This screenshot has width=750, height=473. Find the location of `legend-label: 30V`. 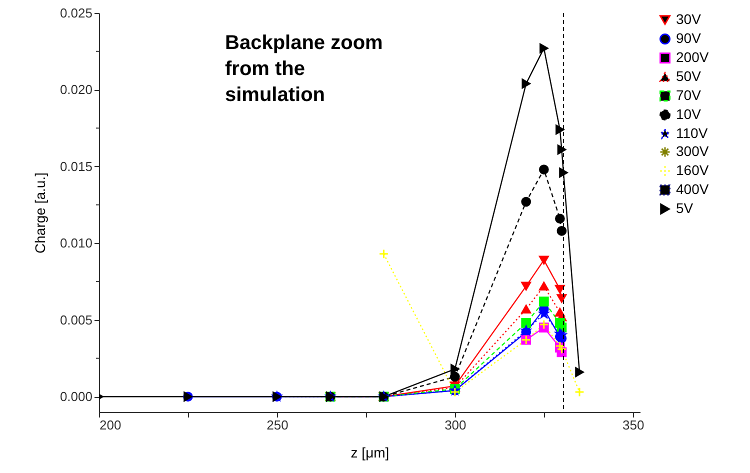

legend-label: 30V is located at coordinates (689, 19).